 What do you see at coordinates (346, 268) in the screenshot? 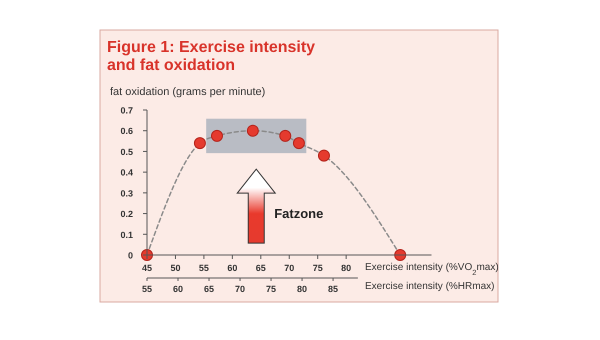
I see `x-tick-label: 80` at bounding box center [346, 268].